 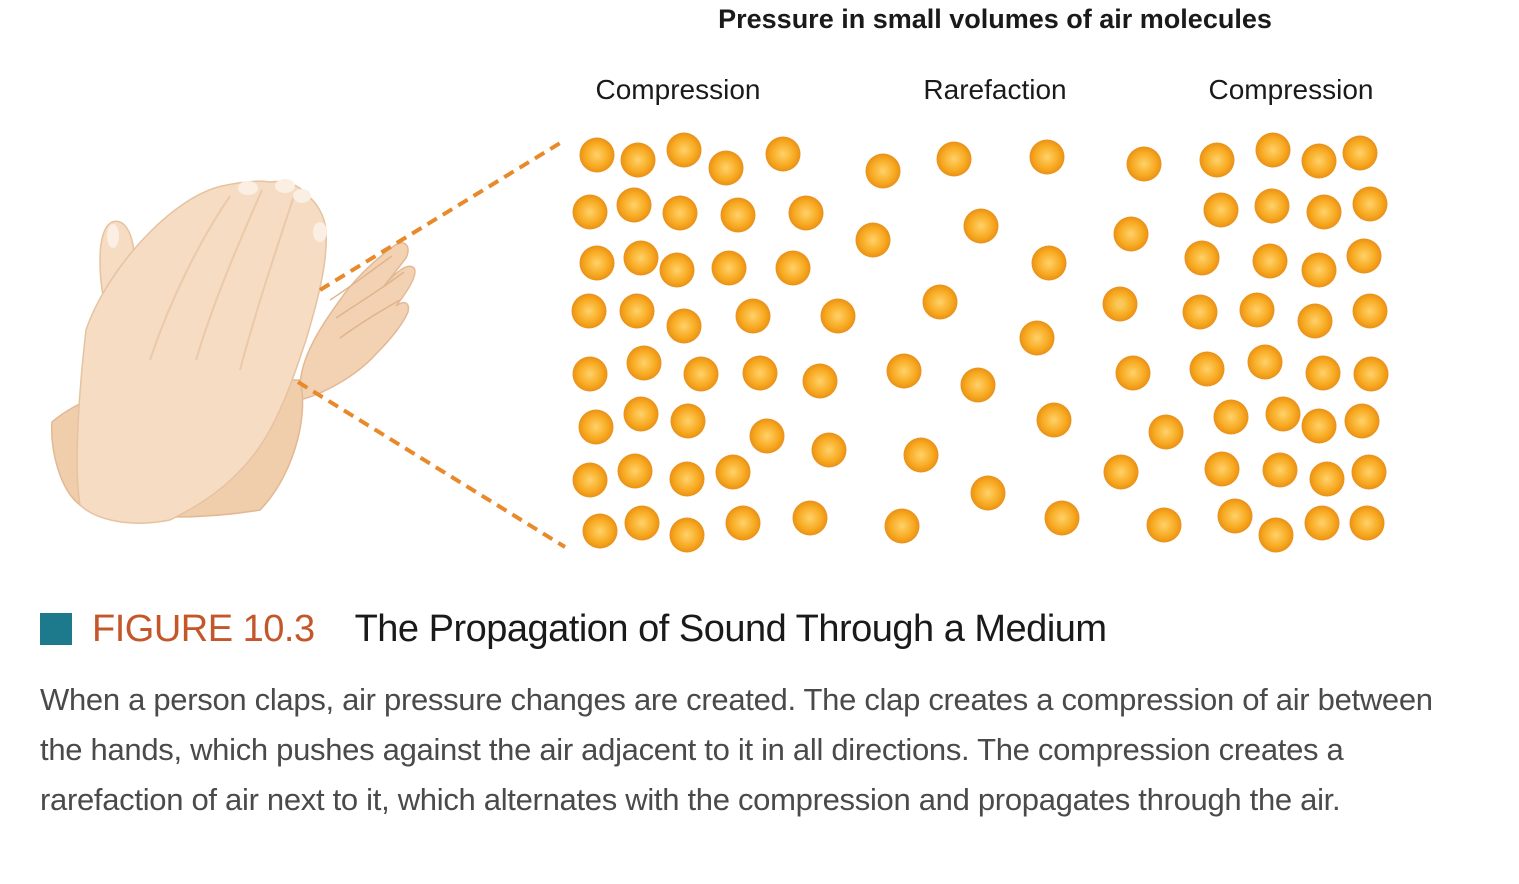 What do you see at coordinates (367, 297) in the screenshot?
I see `back-hand-finger-crease` at bounding box center [367, 297].